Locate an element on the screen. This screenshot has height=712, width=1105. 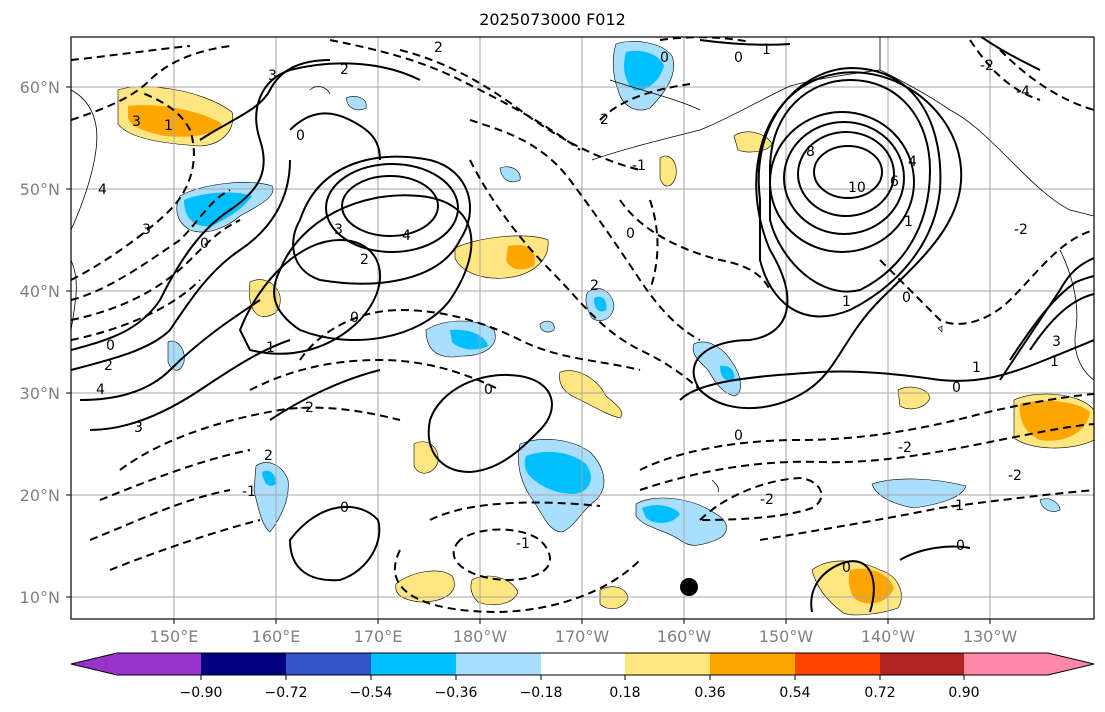
lat-label: 50°N is located at coordinates (40, 189).